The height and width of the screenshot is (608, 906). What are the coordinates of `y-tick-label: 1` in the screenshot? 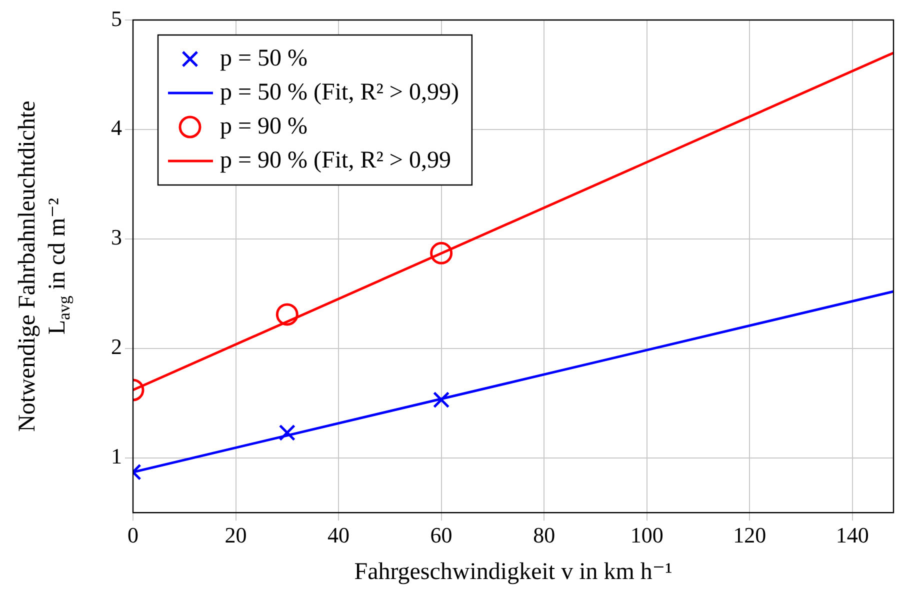 It's located at (116, 456).